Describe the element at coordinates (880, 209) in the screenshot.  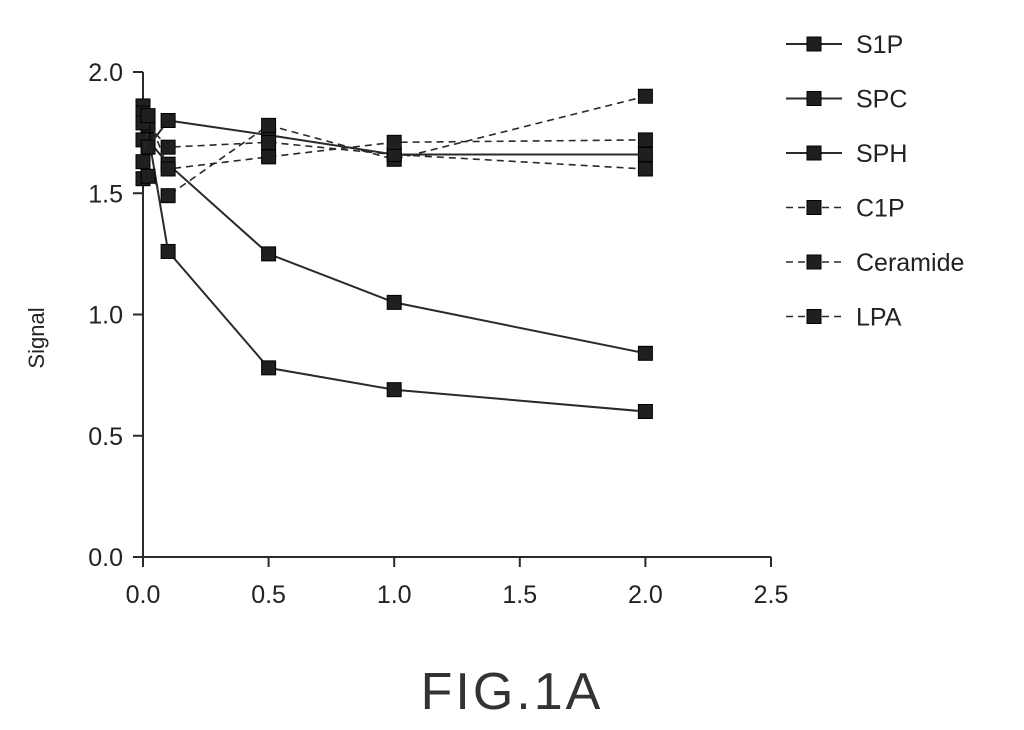
I see `legend-label-c1p: C1P` at that location.